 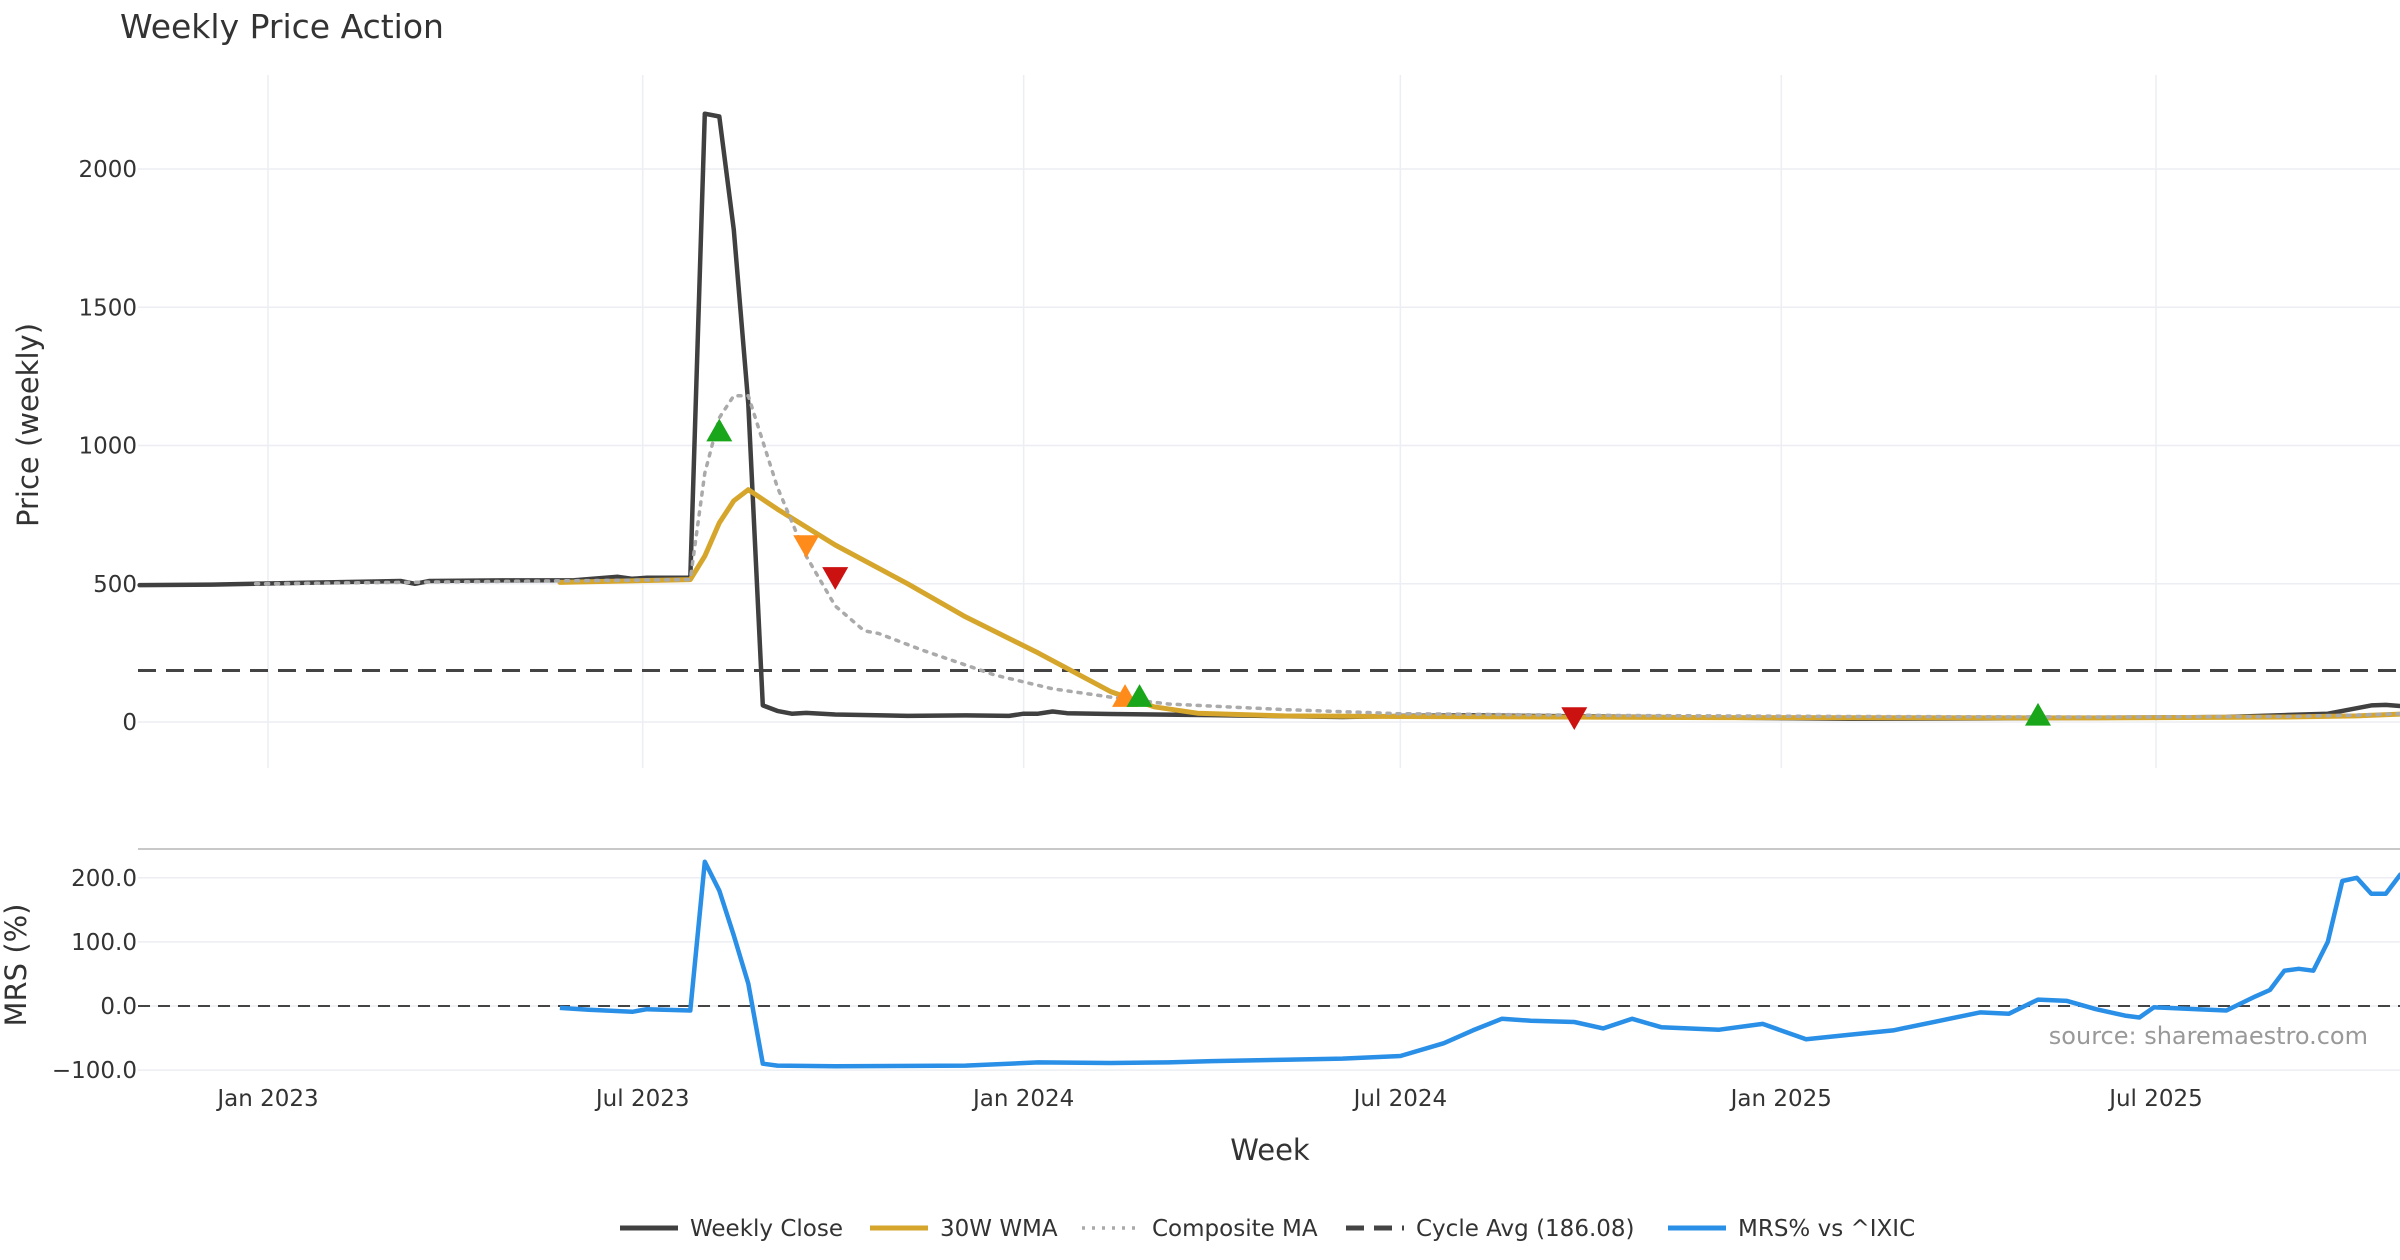 What do you see at coordinates (1022, 1099) in the screenshot?
I see `x-tick-label: Jan 2024` at bounding box center [1022, 1099].